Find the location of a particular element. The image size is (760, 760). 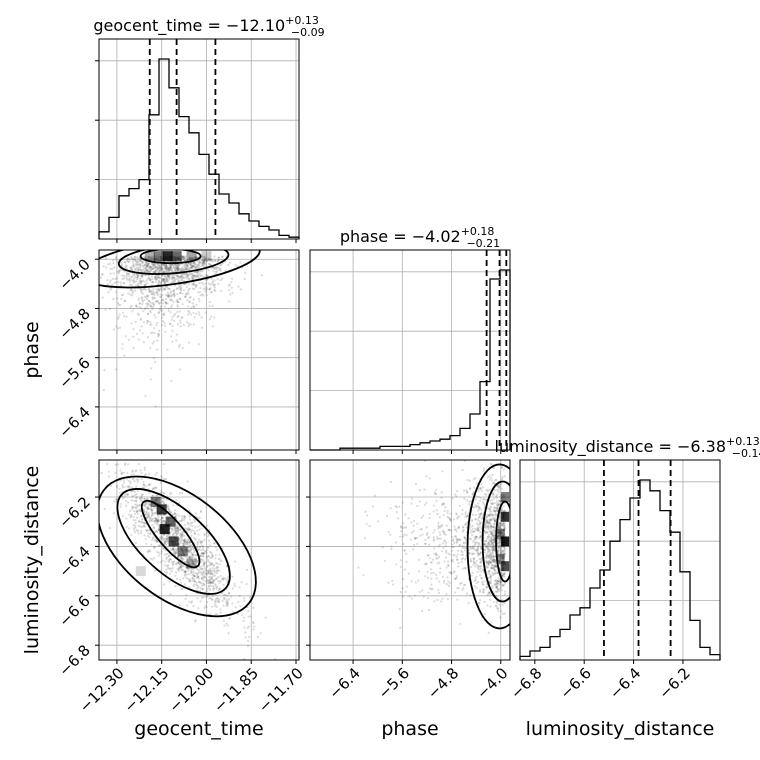

y-tick-label: −6.4 is located at coordinates (74, 562).